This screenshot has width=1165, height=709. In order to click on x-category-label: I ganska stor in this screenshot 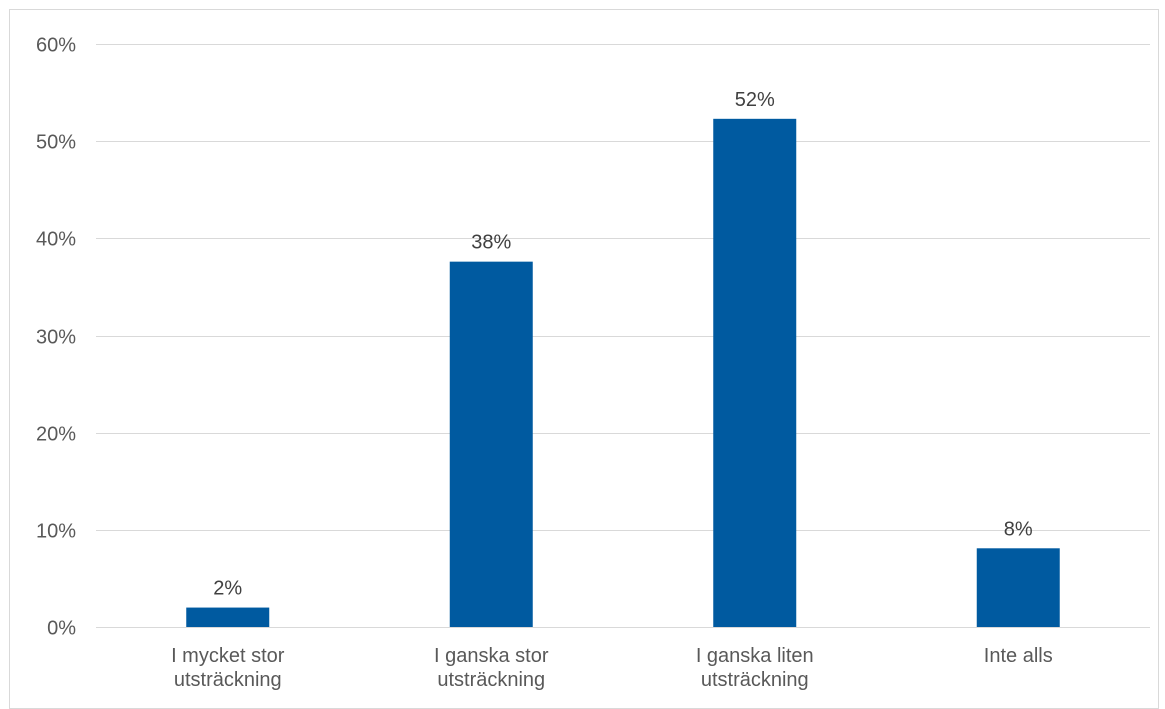, I will do `click(491, 656)`.